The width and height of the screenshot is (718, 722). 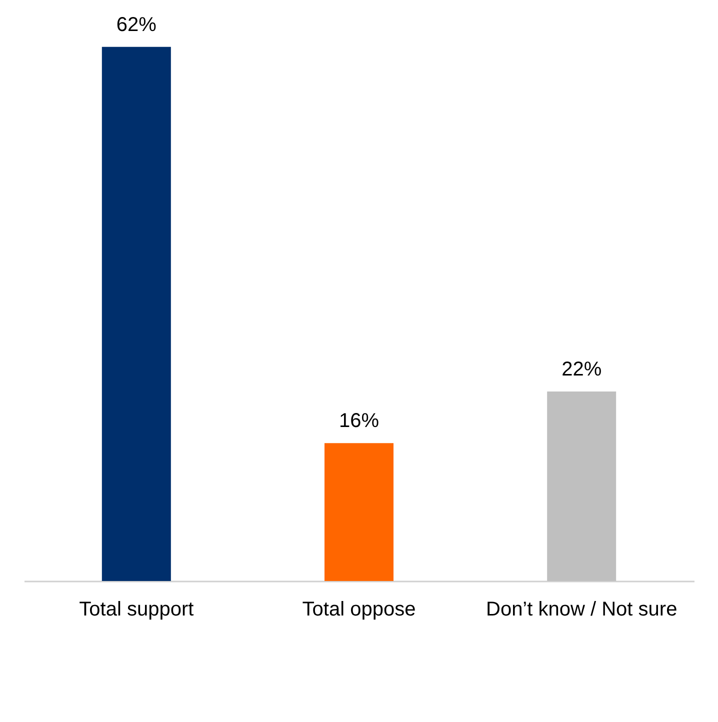 What do you see at coordinates (582, 609) in the screenshot?
I see `x-tick-label: Don’t know / Not sure` at bounding box center [582, 609].